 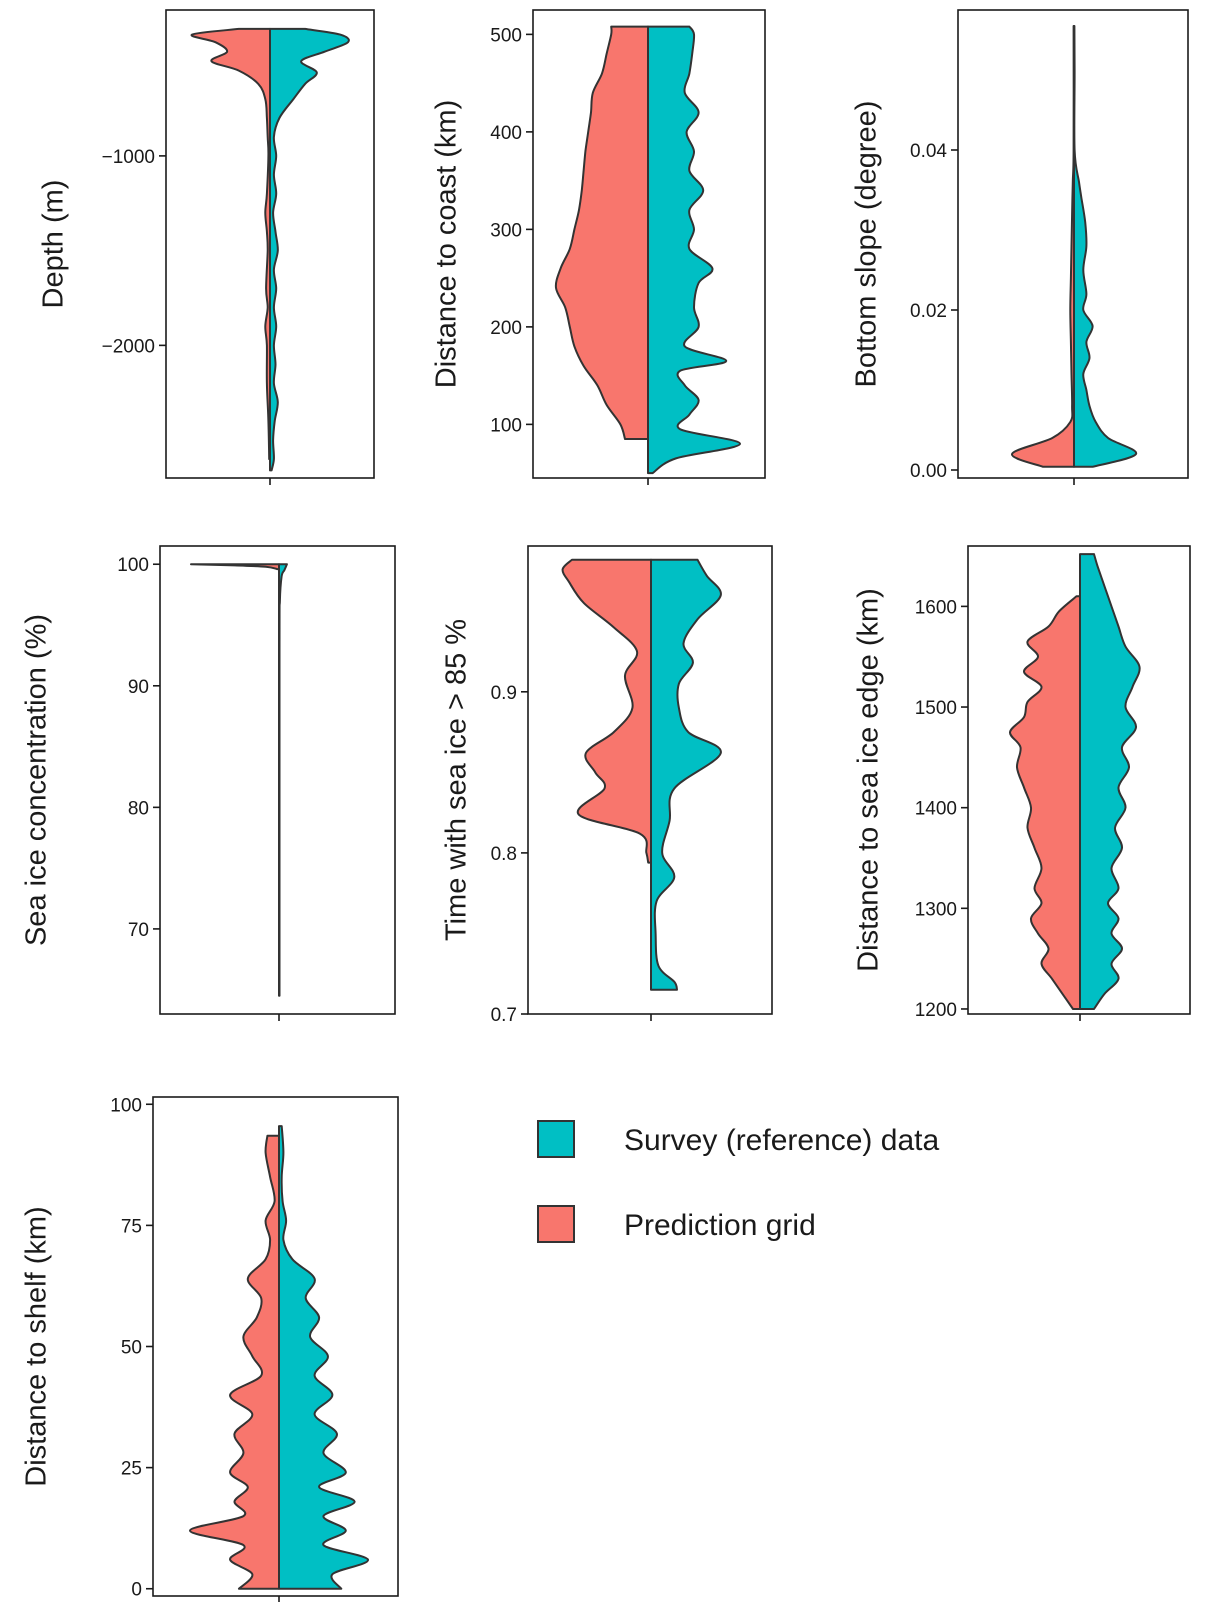 What do you see at coordinates (447, 244) in the screenshot?
I see `y-axis-title: Distance to coast (km)` at bounding box center [447, 244].